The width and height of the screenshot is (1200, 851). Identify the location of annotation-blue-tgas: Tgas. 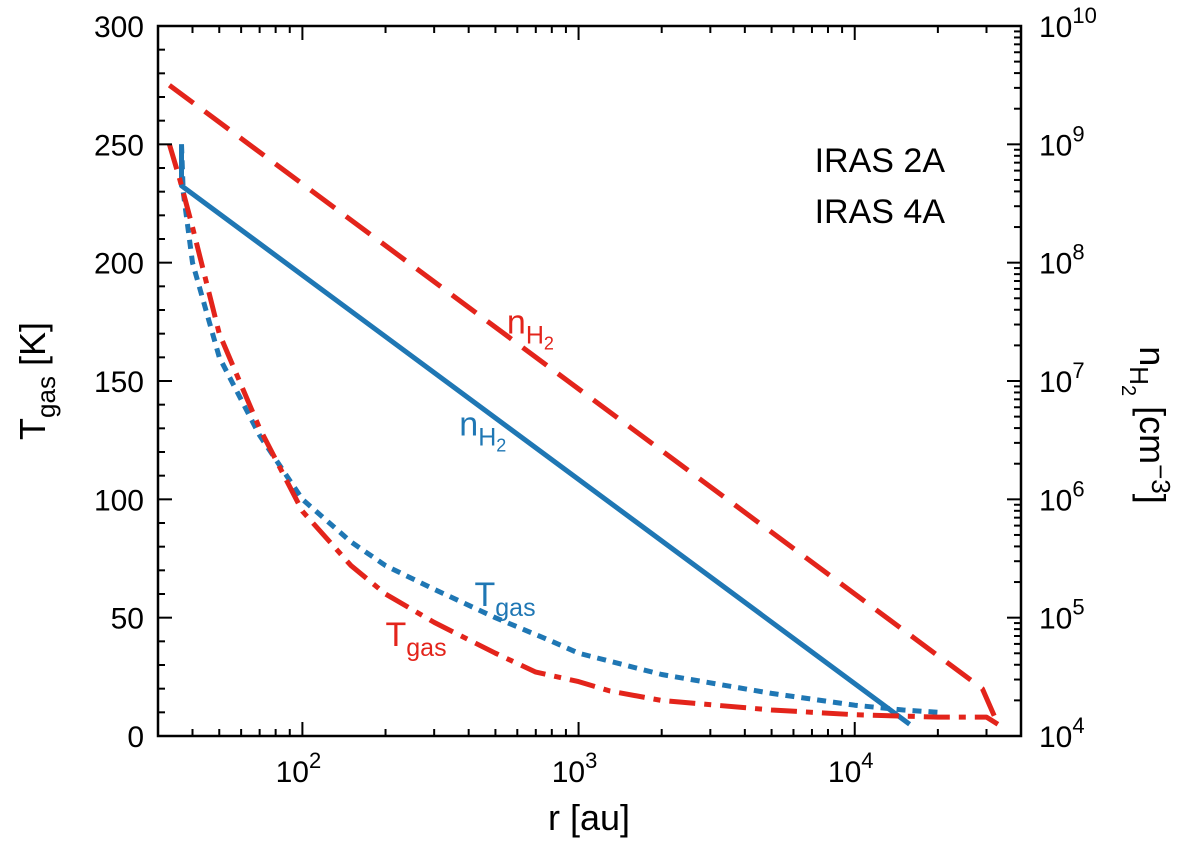
(505, 599).